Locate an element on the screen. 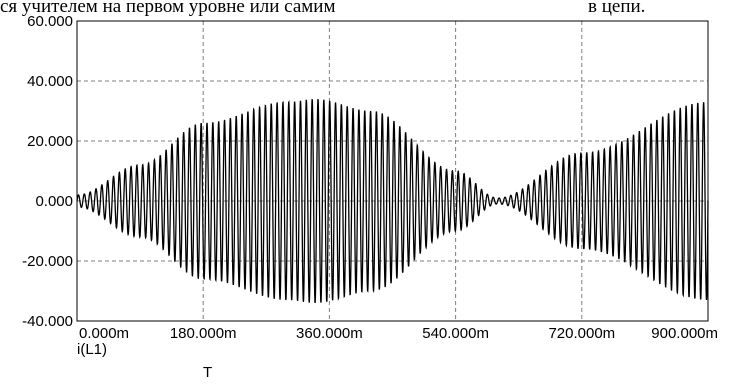 The width and height of the screenshot is (754, 390). y-tick-label: 20.000 is located at coordinates (50, 141).